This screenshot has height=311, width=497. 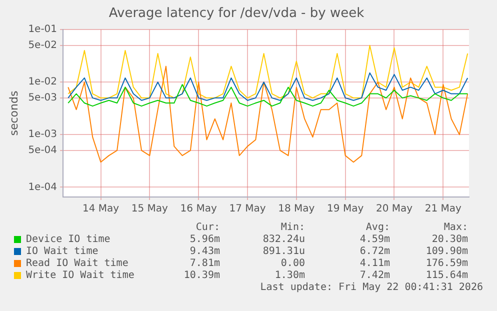 What do you see at coordinates (202, 275) in the screenshot?
I see `text: 10.39m` at bounding box center [202, 275].